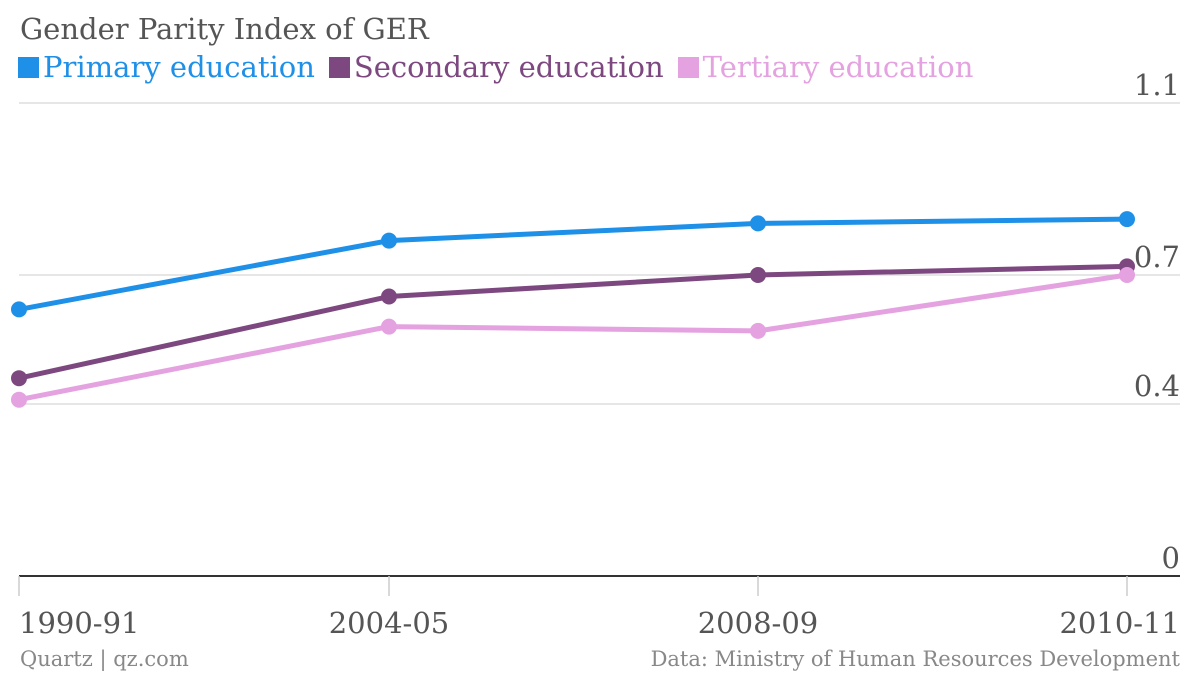 Image resolution: width=1200 pixels, height=676 pixels. I want to click on source-credit: Quartz | qz.com, so click(104, 659).